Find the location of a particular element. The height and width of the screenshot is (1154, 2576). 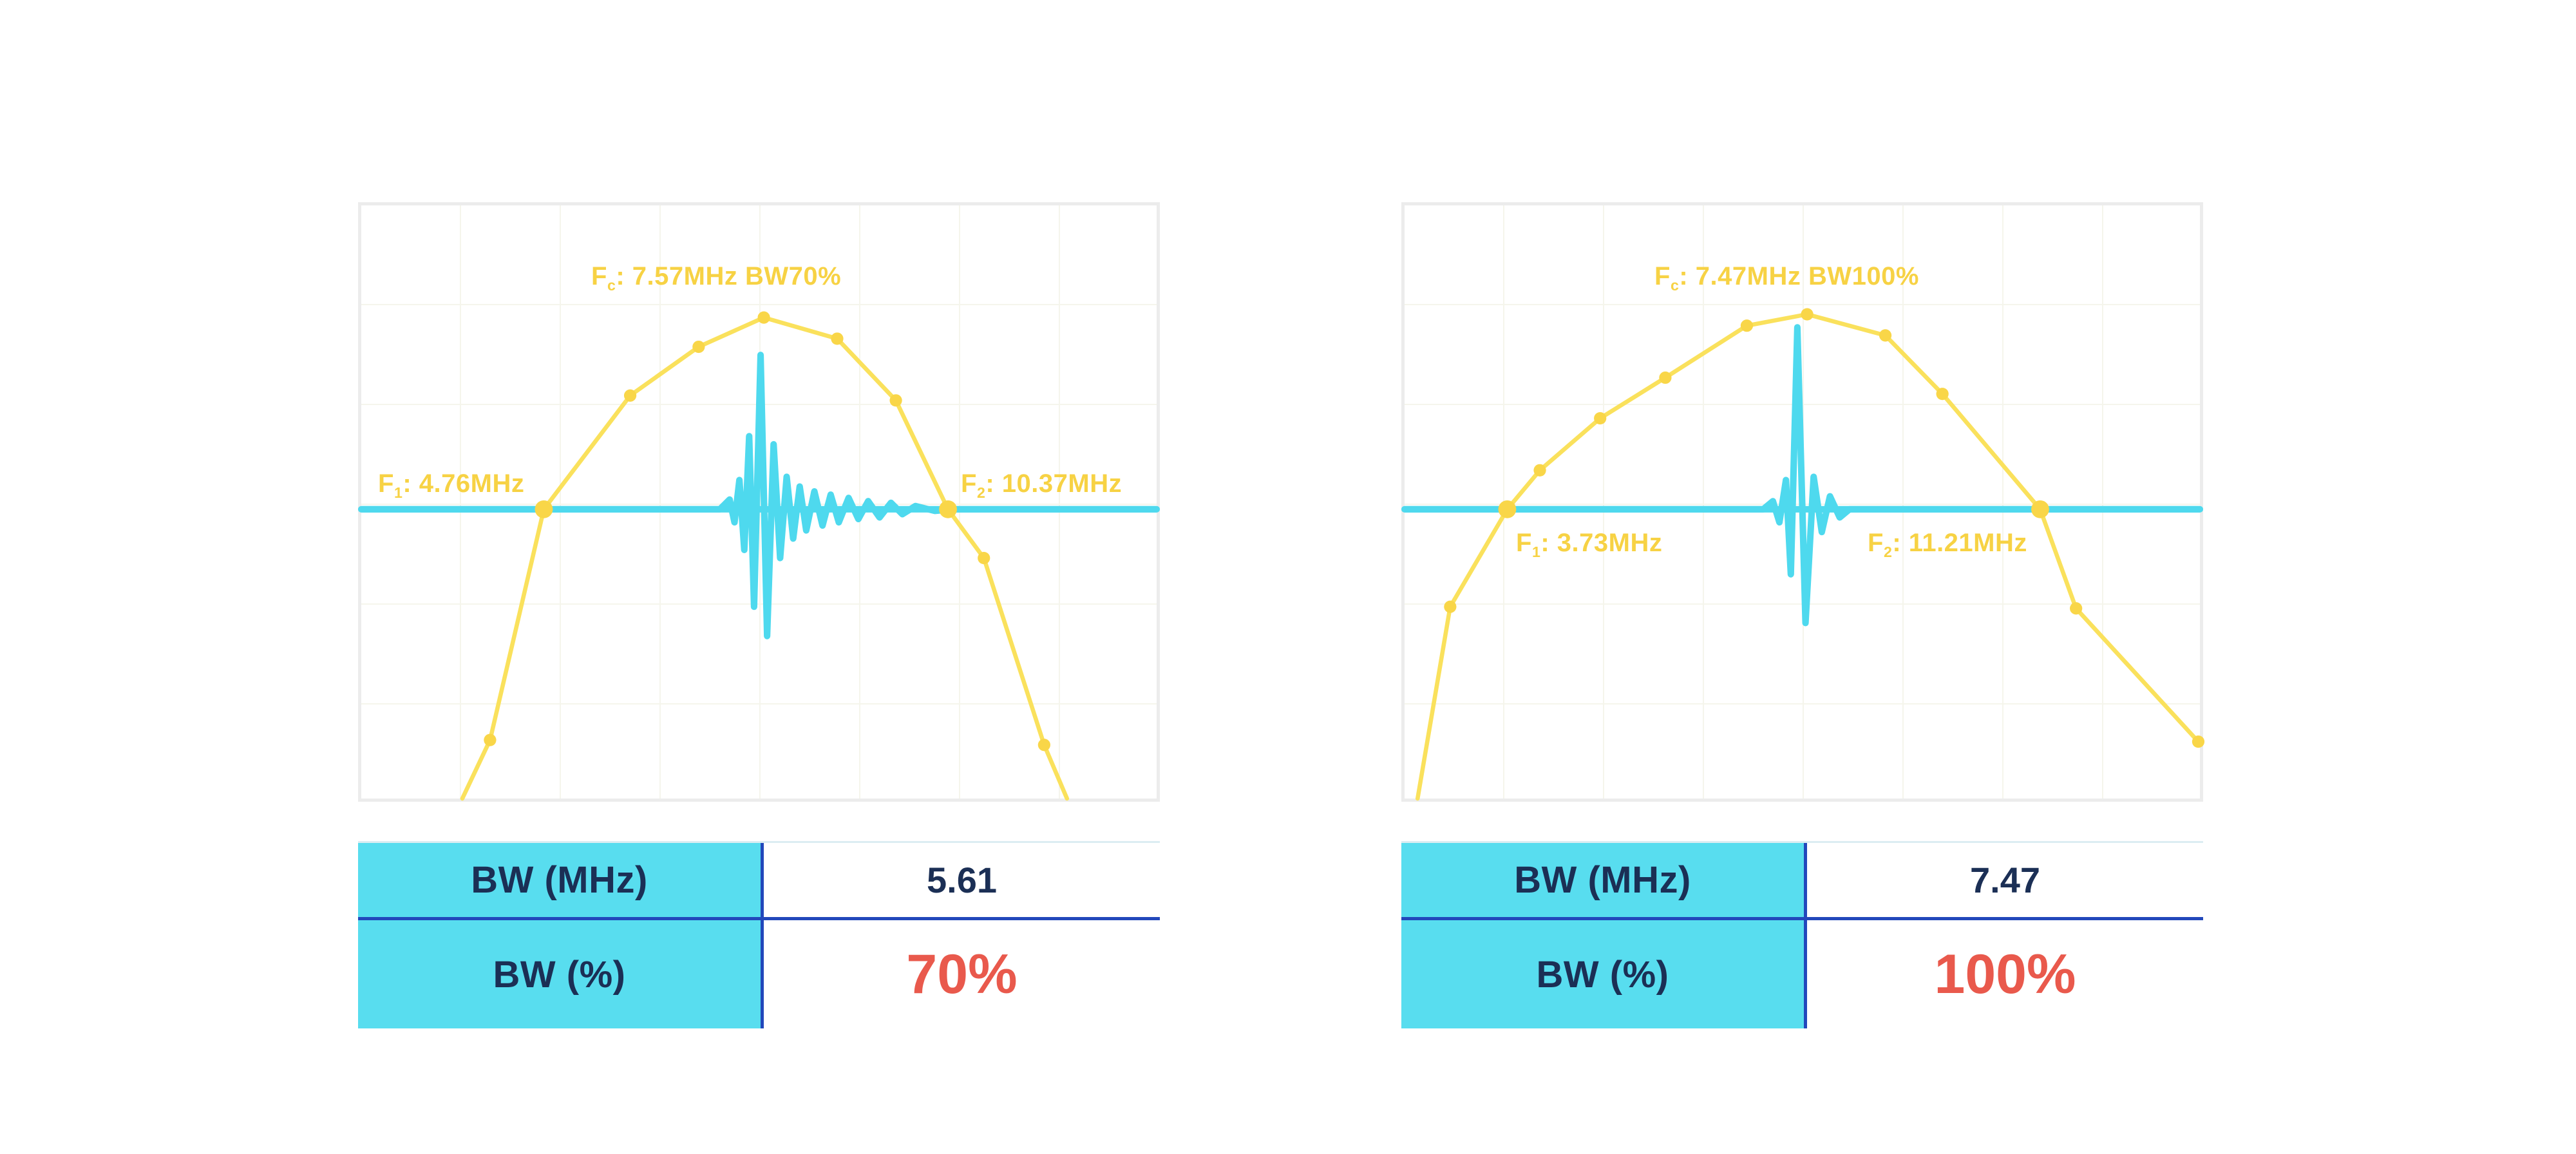

table-row: BW (MHz) 5.61 is located at coordinates (759, 881).